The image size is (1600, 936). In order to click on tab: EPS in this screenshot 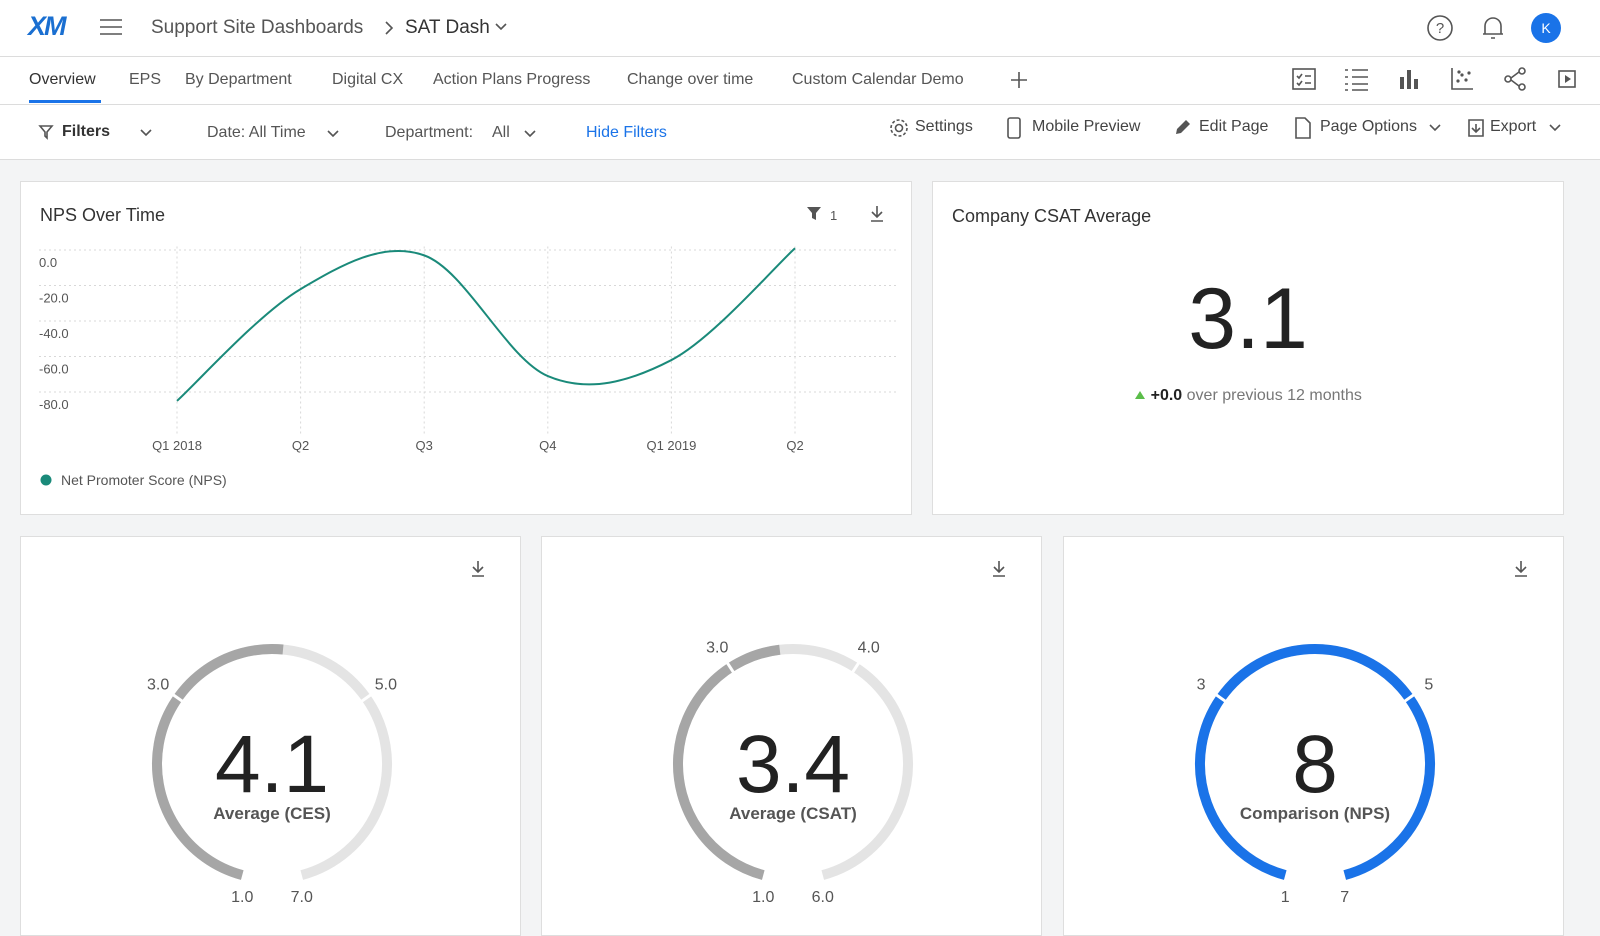, I will do `click(145, 79)`.